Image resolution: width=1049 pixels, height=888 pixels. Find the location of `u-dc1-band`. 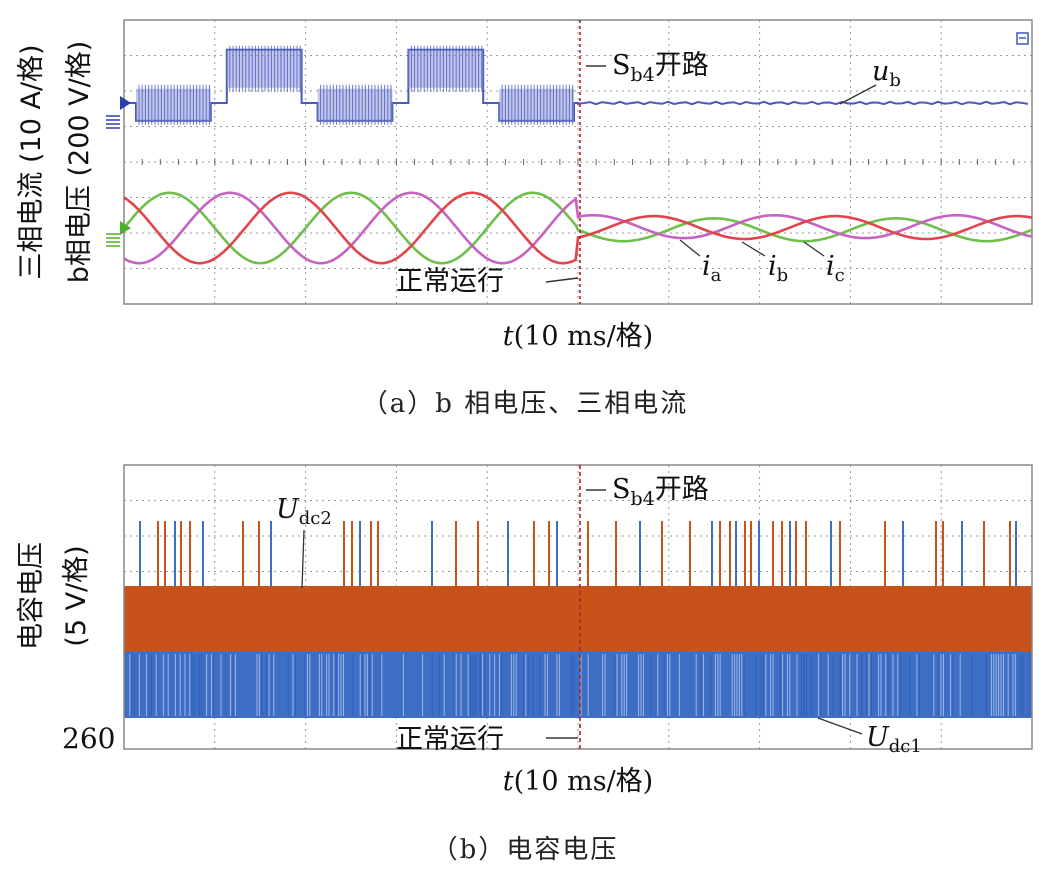

u-dc1-band is located at coordinates (578, 685).